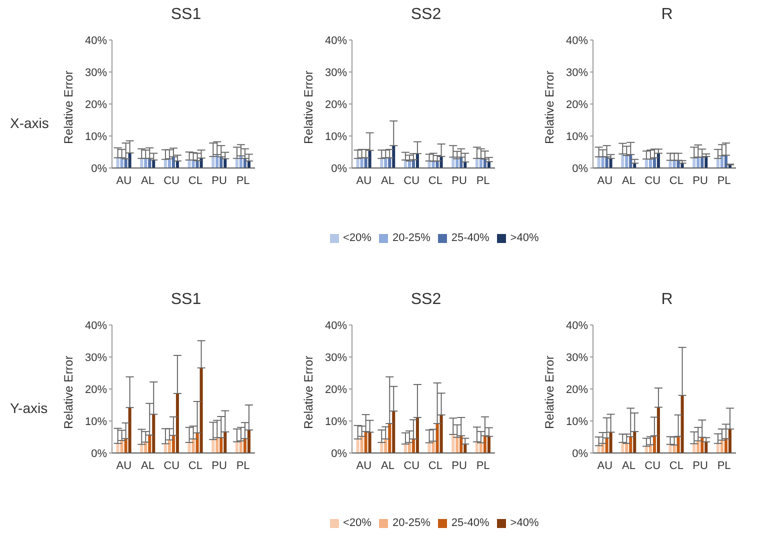 This screenshot has width=780, height=543. Describe the element at coordinates (186, 15) in the screenshot. I see `chart-title: SS1` at that location.